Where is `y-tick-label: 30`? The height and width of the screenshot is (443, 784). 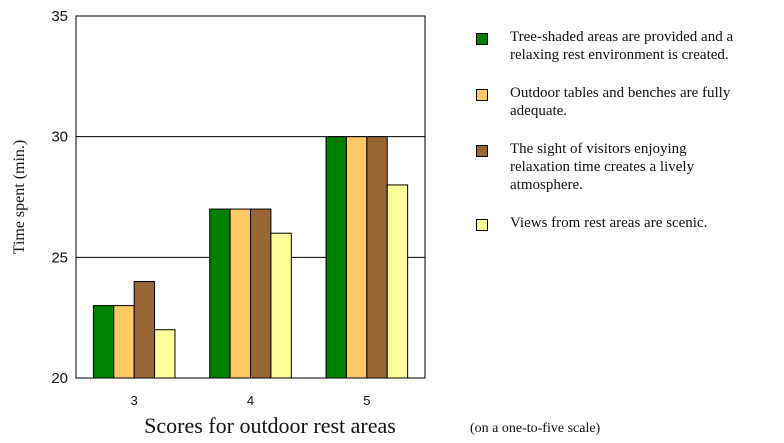 y-tick-label: 30 is located at coordinates (59, 137).